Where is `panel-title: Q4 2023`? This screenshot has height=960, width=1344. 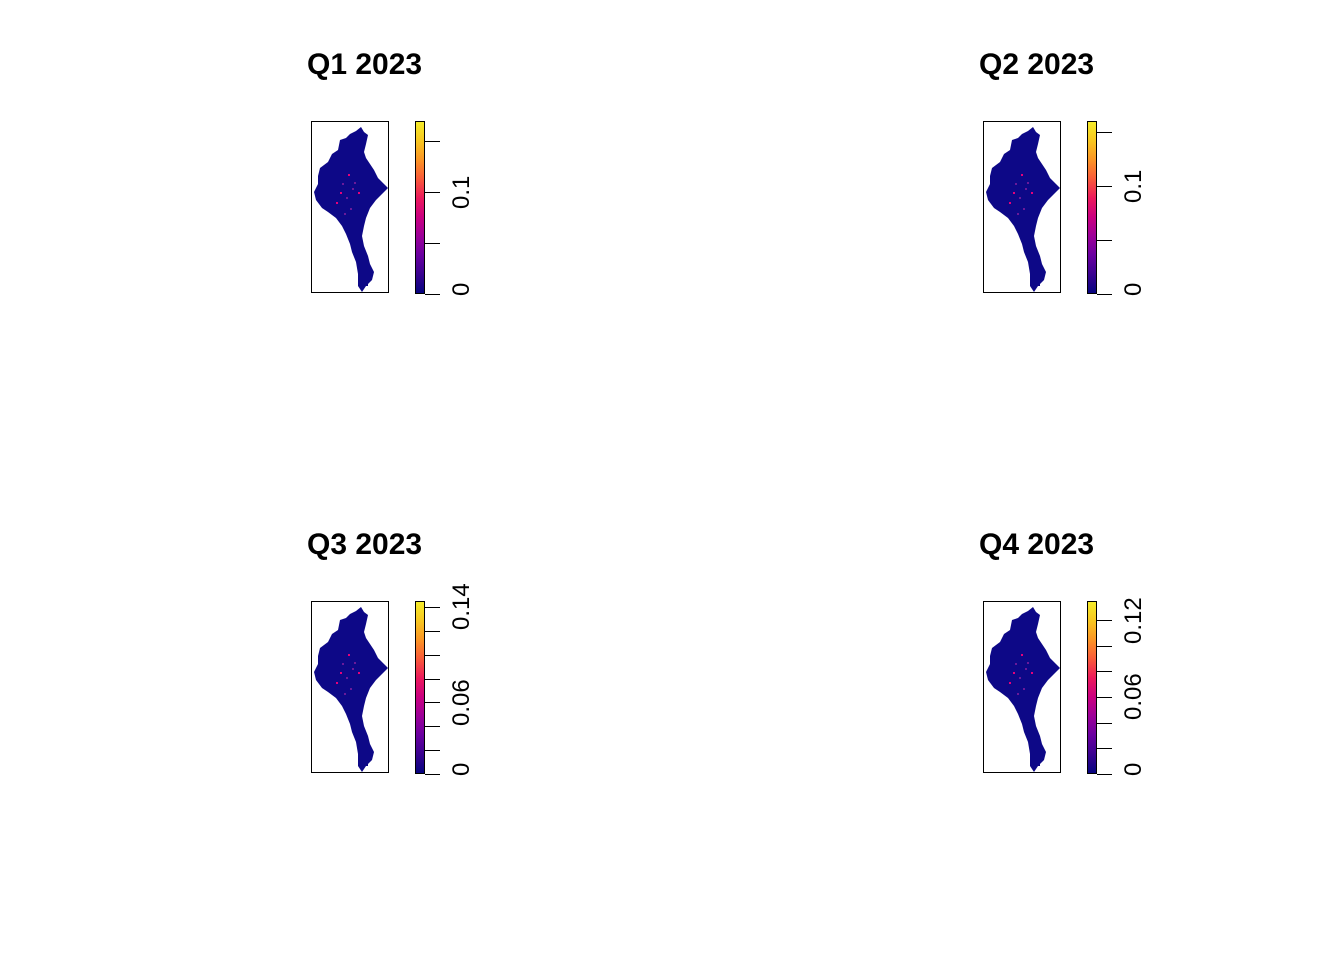 panel-title: Q4 2023 is located at coordinates (1037, 544).